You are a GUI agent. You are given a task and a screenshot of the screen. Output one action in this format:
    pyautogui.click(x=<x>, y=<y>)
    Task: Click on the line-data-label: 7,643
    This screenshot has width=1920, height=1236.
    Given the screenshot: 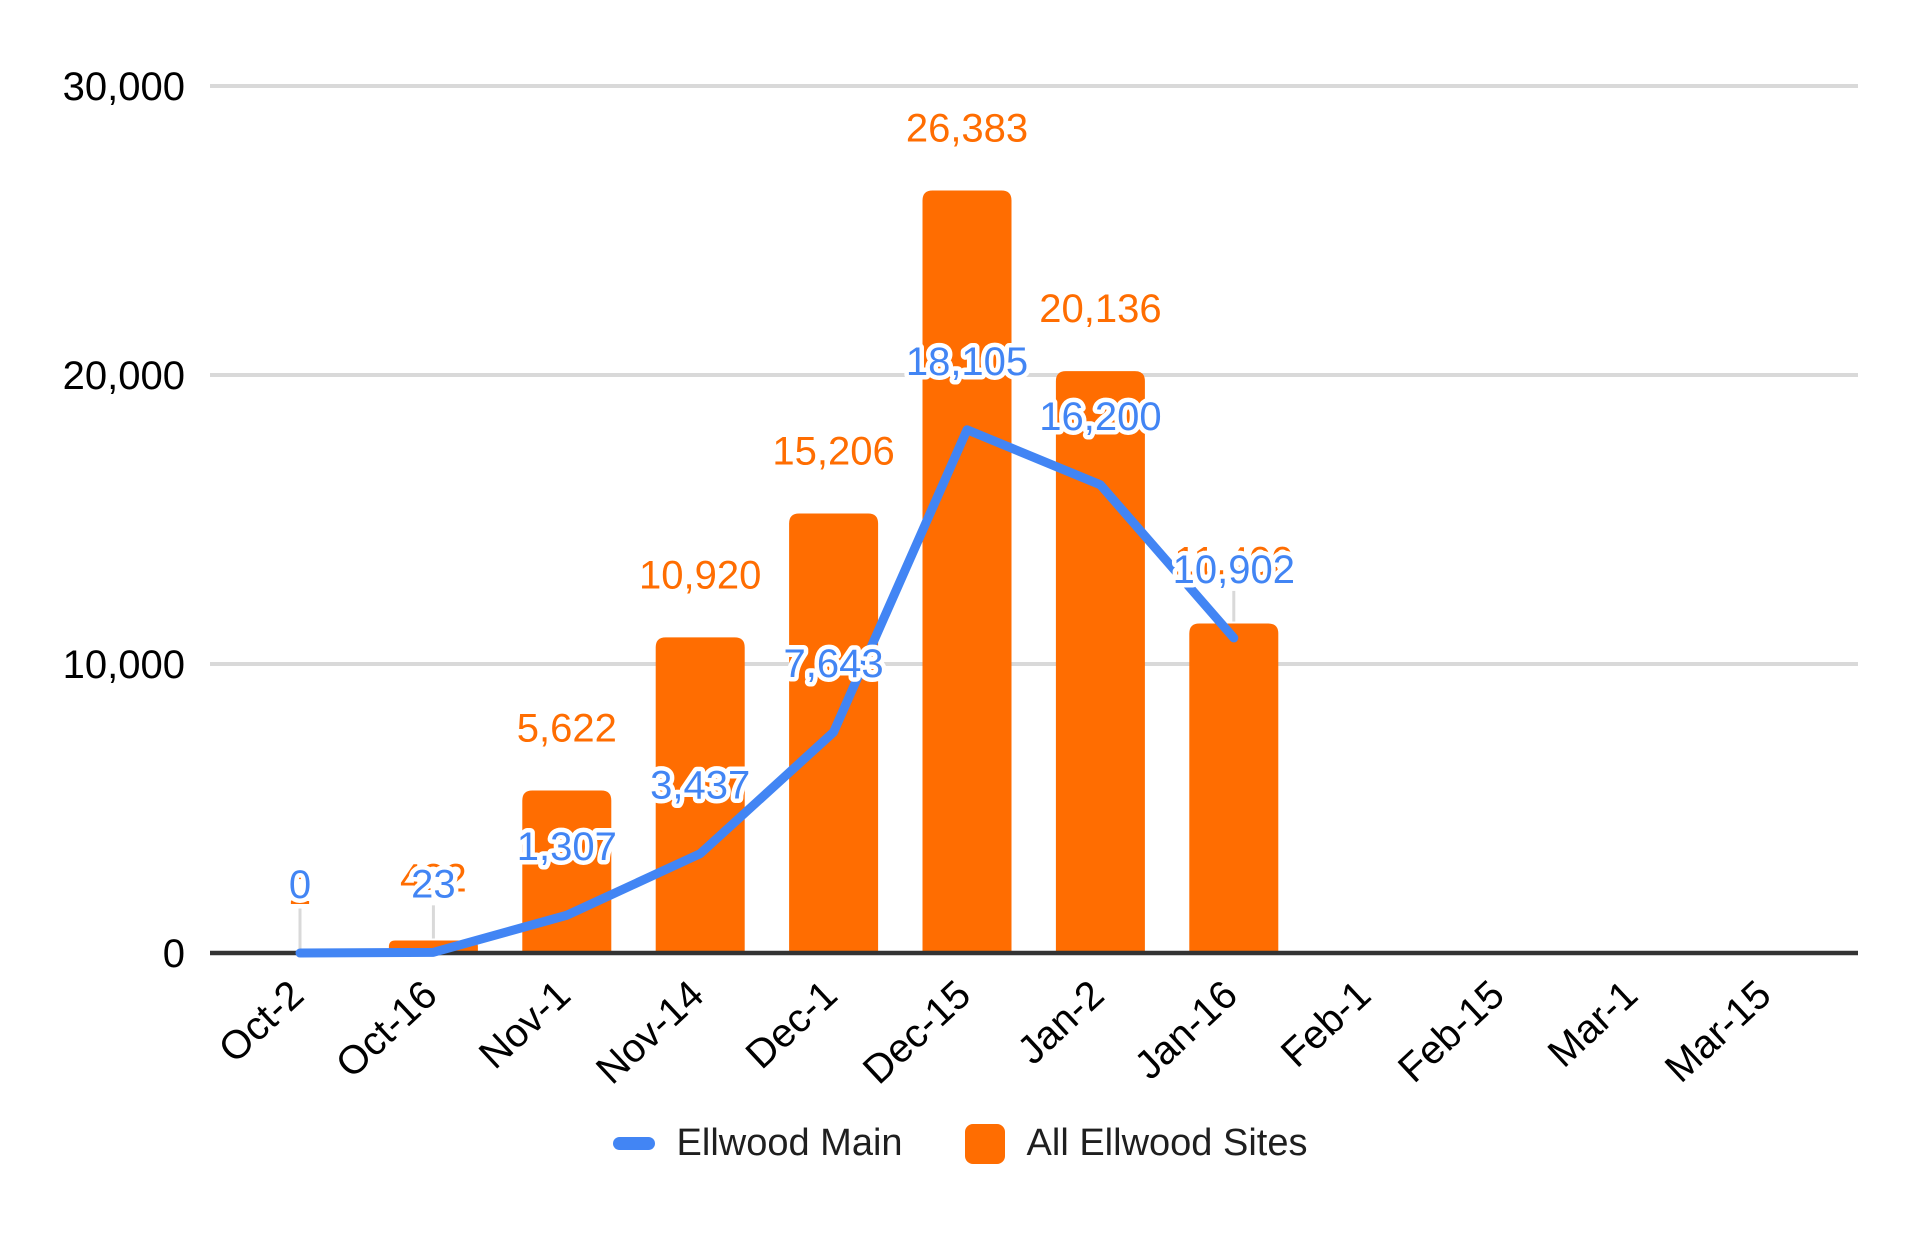 What is the action you would take?
    pyautogui.click(x=834, y=664)
    